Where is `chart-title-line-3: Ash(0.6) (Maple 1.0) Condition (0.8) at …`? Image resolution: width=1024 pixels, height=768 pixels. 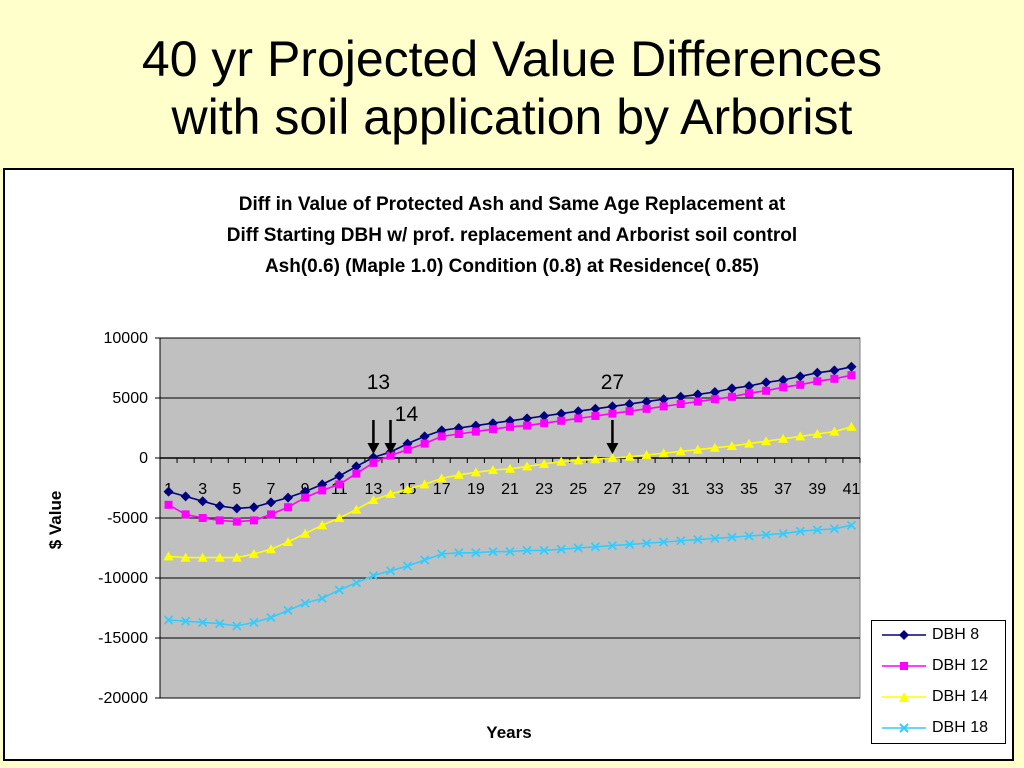
chart-title-line-3: Ash(0.6) (Maple 1.0) Condition (0.8) at … is located at coordinates (512, 266).